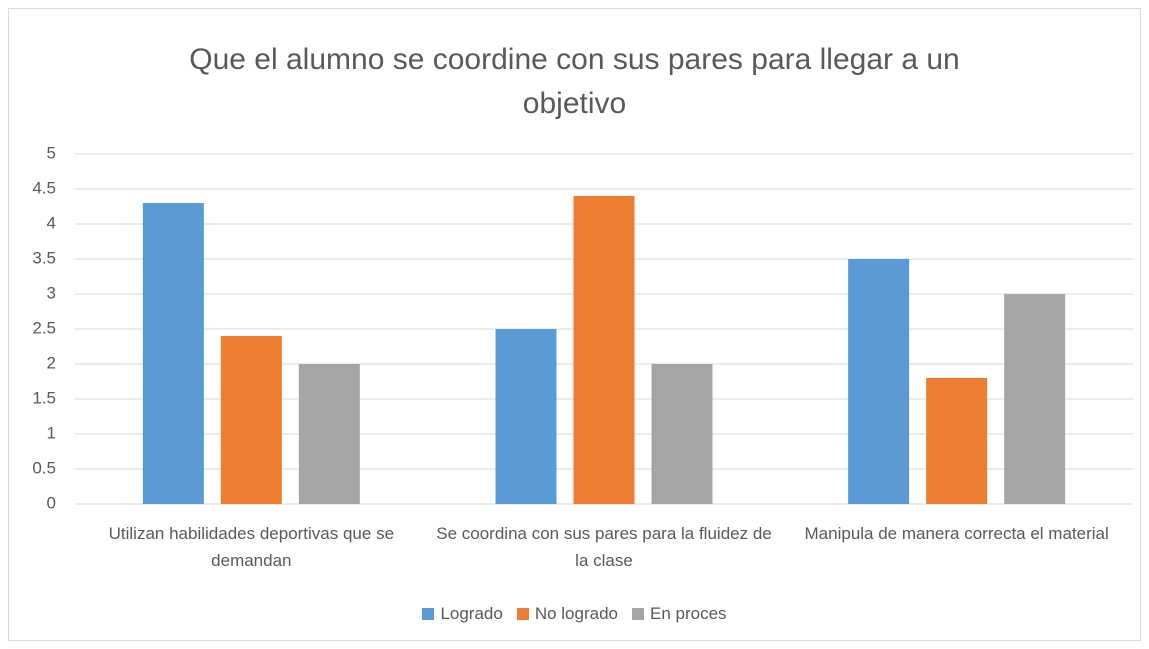 This screenshot has width=1149, height=649. I want to click on y-tick-label: 3.5, so click(44, 257).